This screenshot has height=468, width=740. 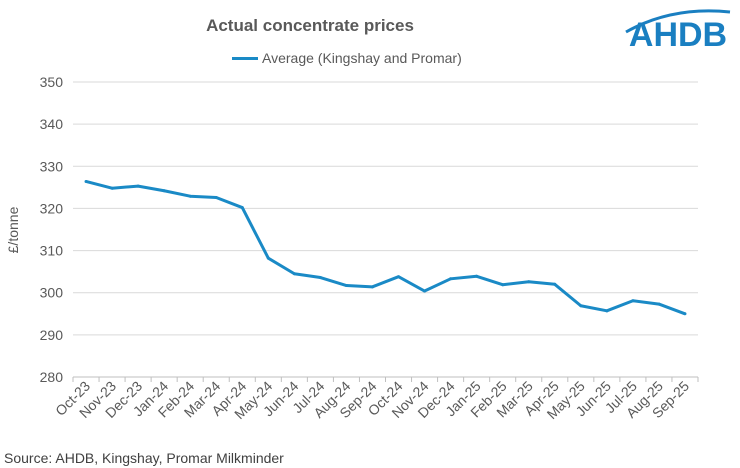 I want to click on legend: Average (Kingshay and Promar), so click(x=347, y=58).